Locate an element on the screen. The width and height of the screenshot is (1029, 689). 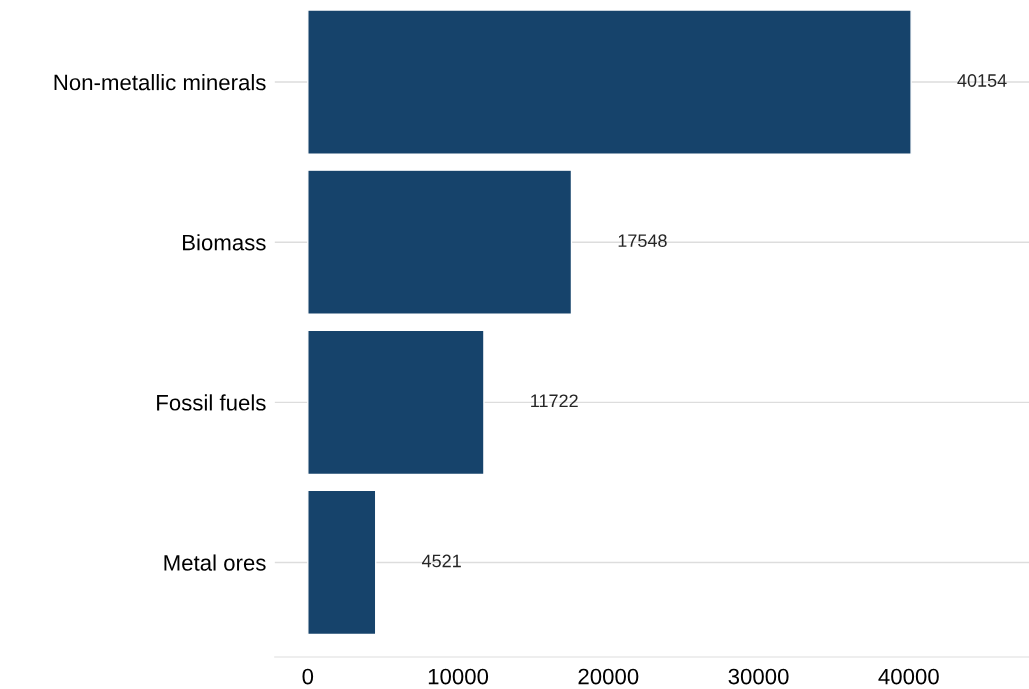
data-label: 40154 is located at coordinates (982, 80).